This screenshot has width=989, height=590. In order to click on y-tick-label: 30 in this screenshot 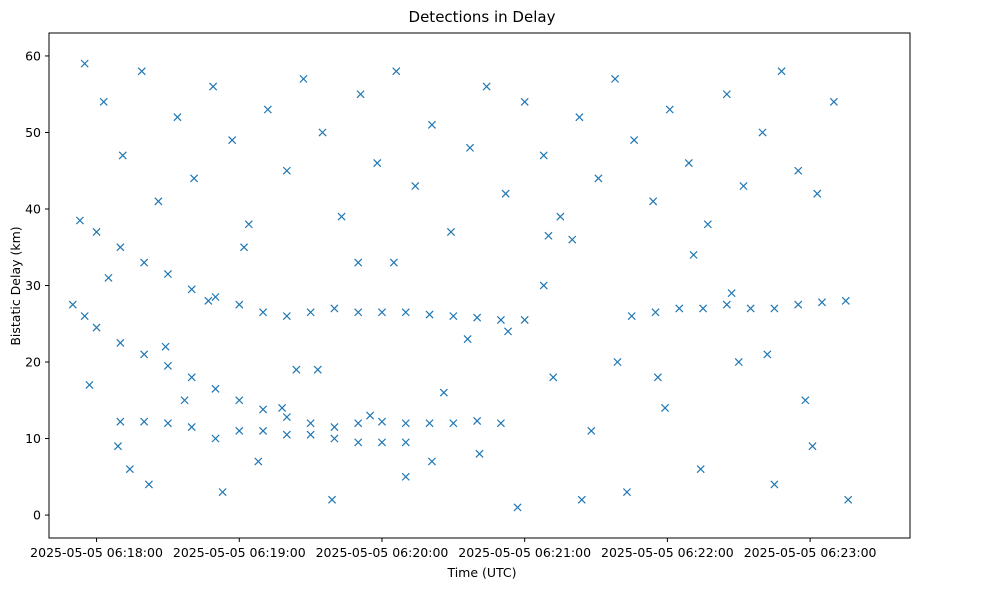, I will do `click(33, 285)`.